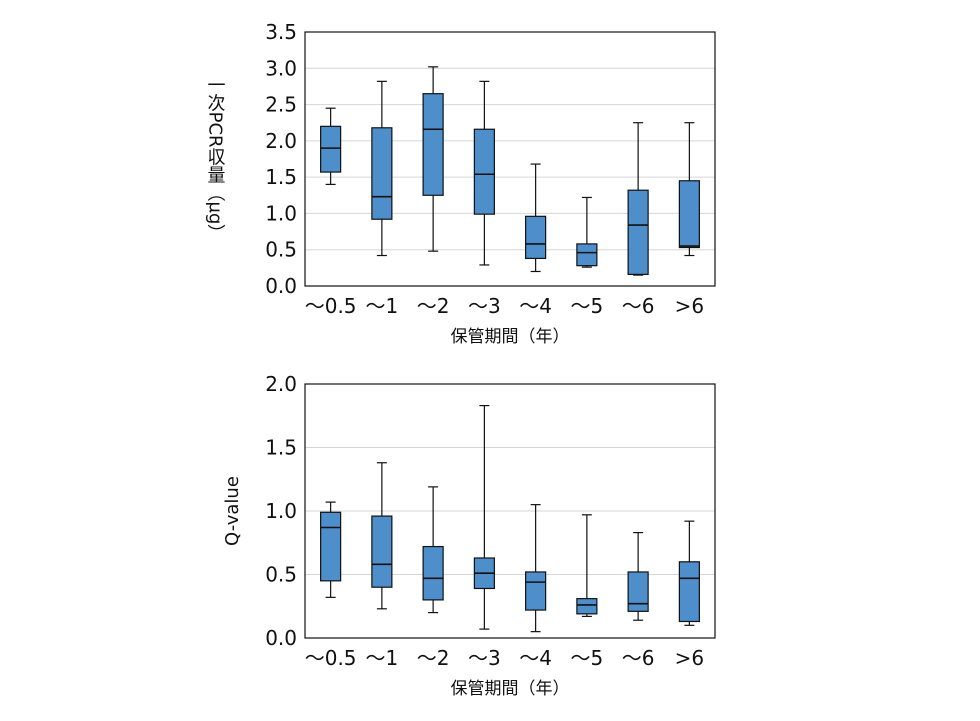 The image size is (980, 721). What do you see at coordinates (281, 105) in the screenshot?
I see `y-tick-label: 2.5` at bounding box center [281, 105].